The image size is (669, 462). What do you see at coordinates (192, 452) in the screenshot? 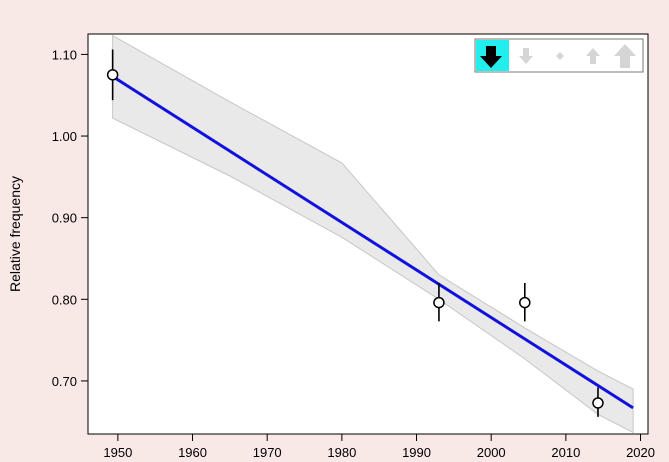
I see `x-tick-label: 1960` at bounding box center [192, 452].